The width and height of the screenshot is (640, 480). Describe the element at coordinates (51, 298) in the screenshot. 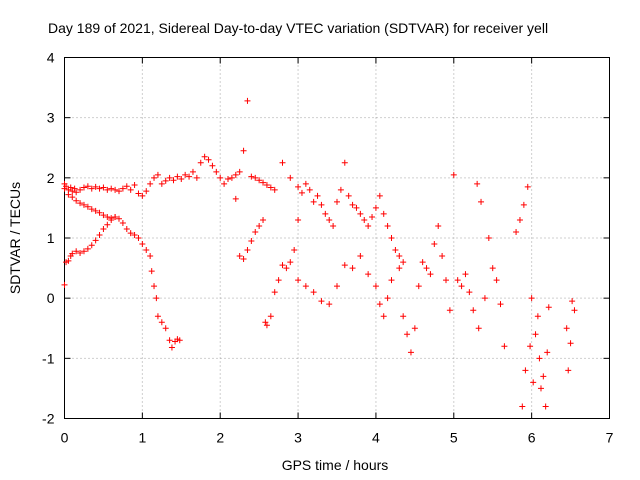

I see `y-tick-label: 0` at that location.